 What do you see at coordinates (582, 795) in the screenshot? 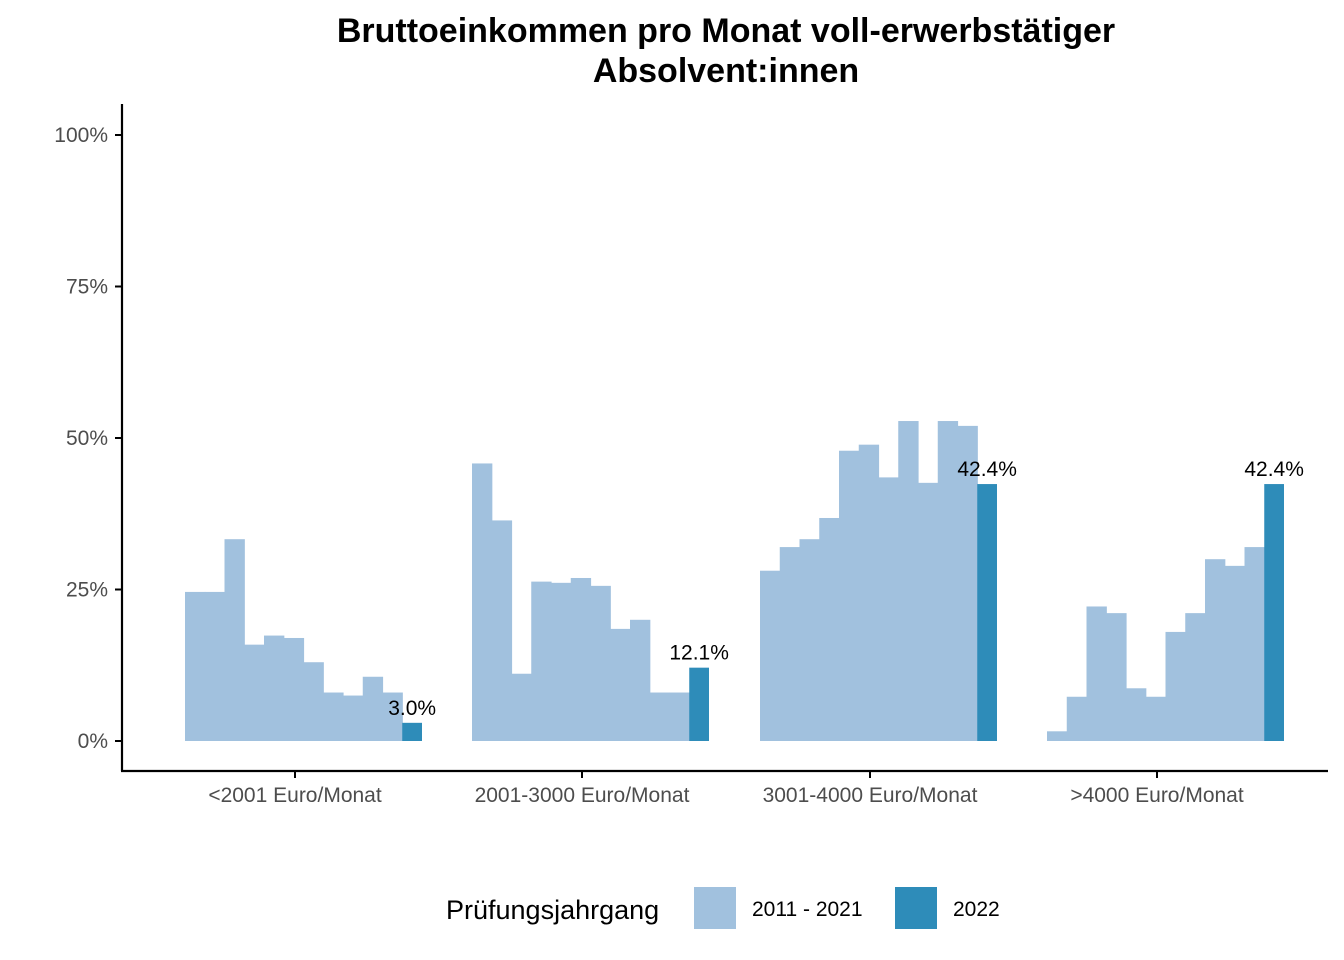
I see `x-tick-label-2: 2001-3000 Euro/Monat` at bounding box center [582, 795].